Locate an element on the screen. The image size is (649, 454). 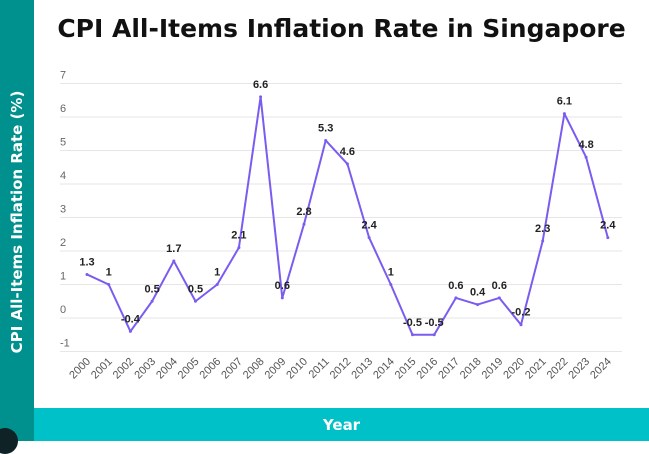
x-tick-label: 2016 is located at coordinates (428, 369).